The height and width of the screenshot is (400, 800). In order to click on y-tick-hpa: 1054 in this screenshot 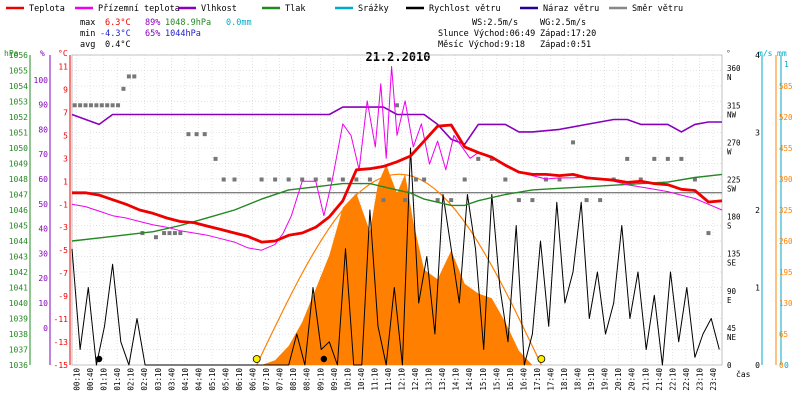, I will do `click(18, 86)`.